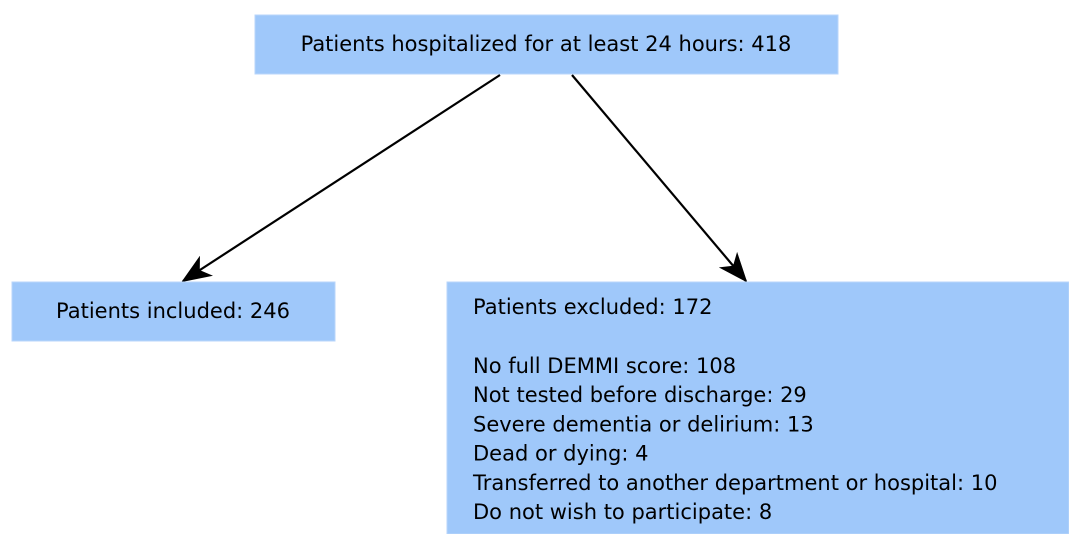 This screenshot has height=534, width=1069. I want to click on excluded-label: Patients excluded: 172, so click(592, 307).